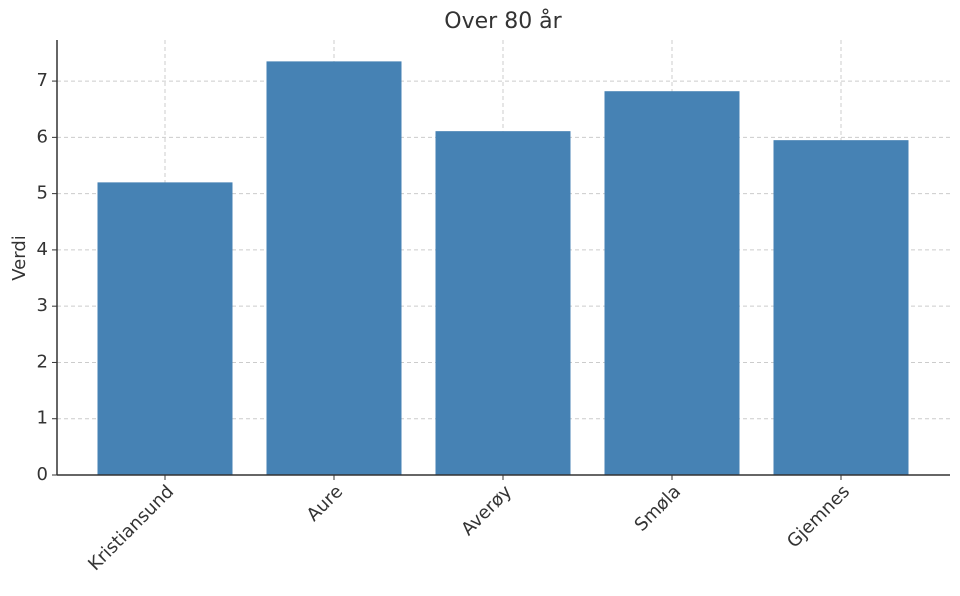 This screenshot has height=596, width=960. I want to click on y-tick-label: 2, so click(42, 361).